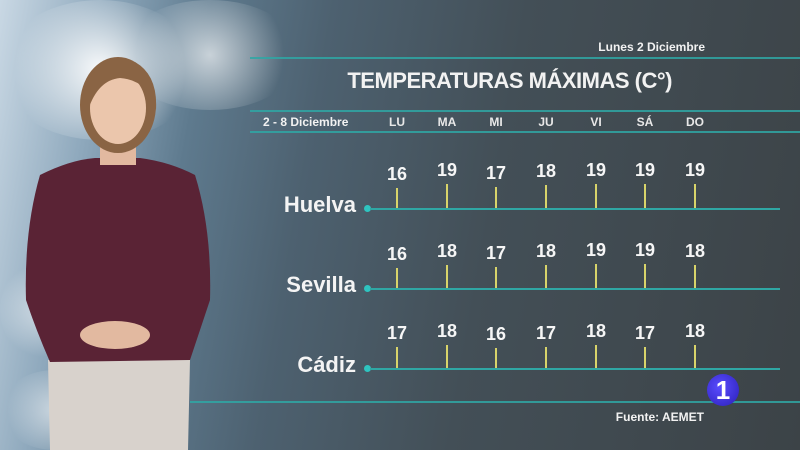  Describe the element at coordinates (447, 122) in the screenshot. I see `day-label: MA` at that location.